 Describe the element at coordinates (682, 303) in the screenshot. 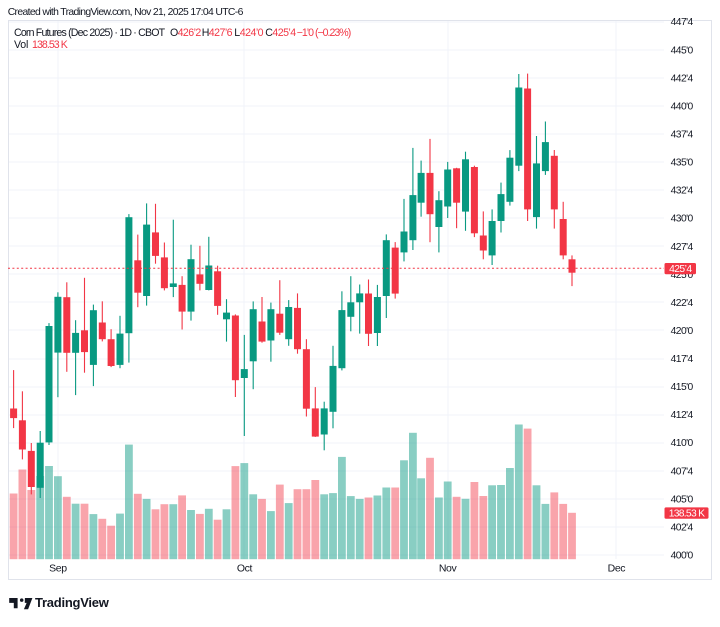

I see `svg-text: 422'4` at that location.